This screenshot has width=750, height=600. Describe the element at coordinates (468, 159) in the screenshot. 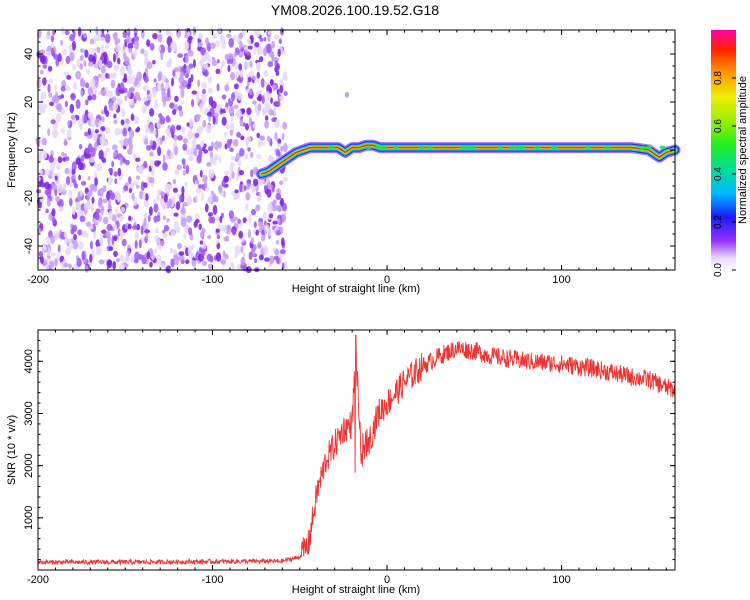

I see `spectral-ridge` at that location.